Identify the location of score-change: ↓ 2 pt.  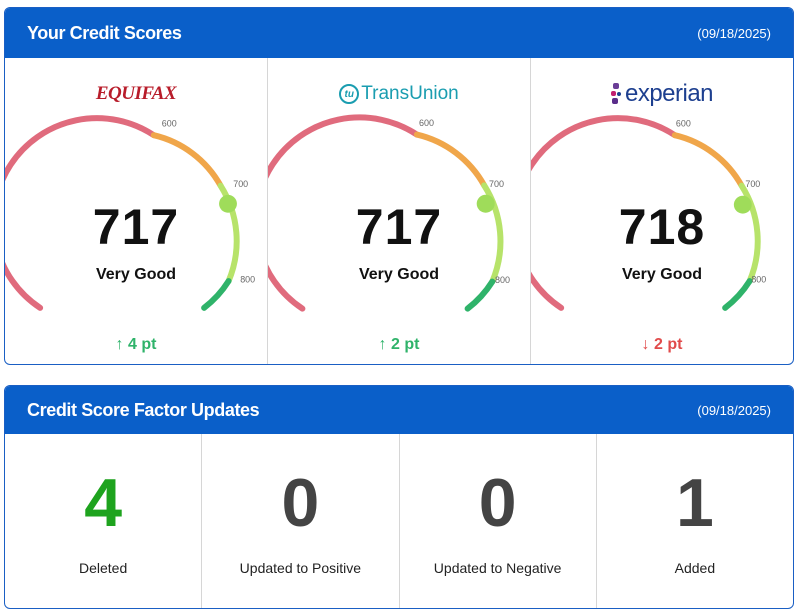
(662, 345).